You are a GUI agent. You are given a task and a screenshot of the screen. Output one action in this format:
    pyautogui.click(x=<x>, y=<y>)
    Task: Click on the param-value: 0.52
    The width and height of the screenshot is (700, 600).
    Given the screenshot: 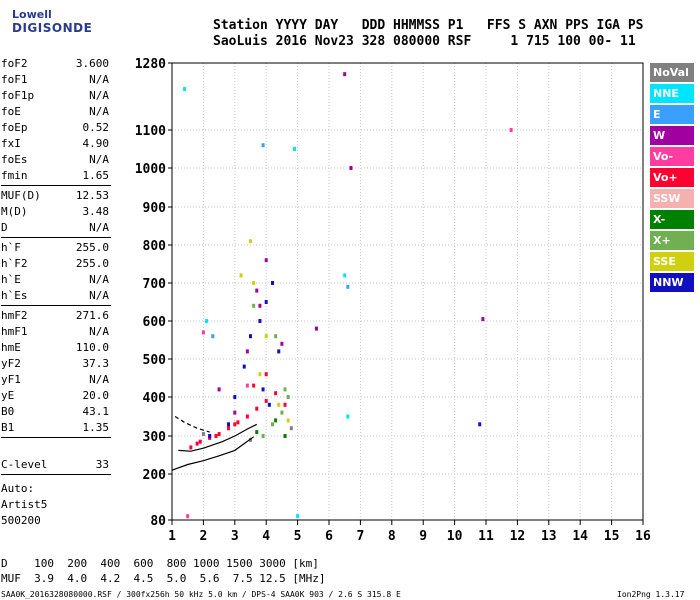 What is the action you would take?
    pyautogui.click(x=96, y=127)
    